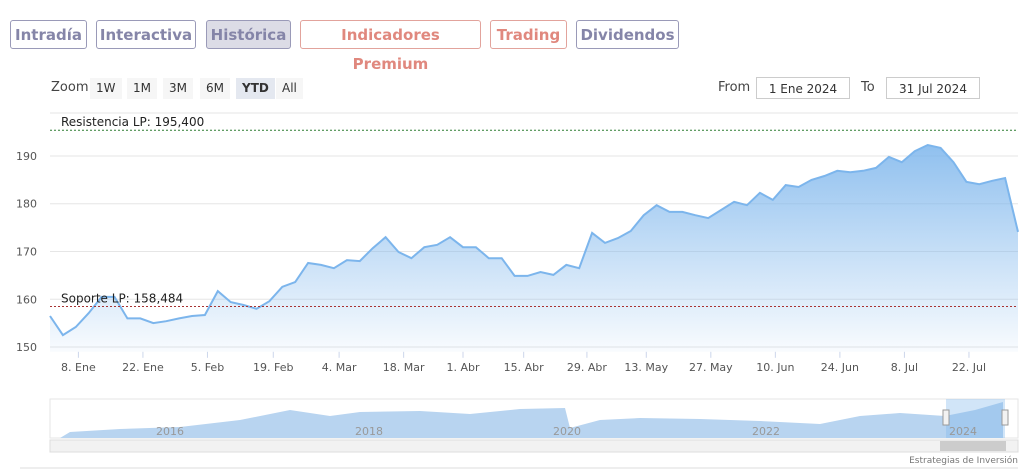 The width and height of the screenshot is (1030, 475). I want to click on y-tick-label: 150, so click(26, 347).